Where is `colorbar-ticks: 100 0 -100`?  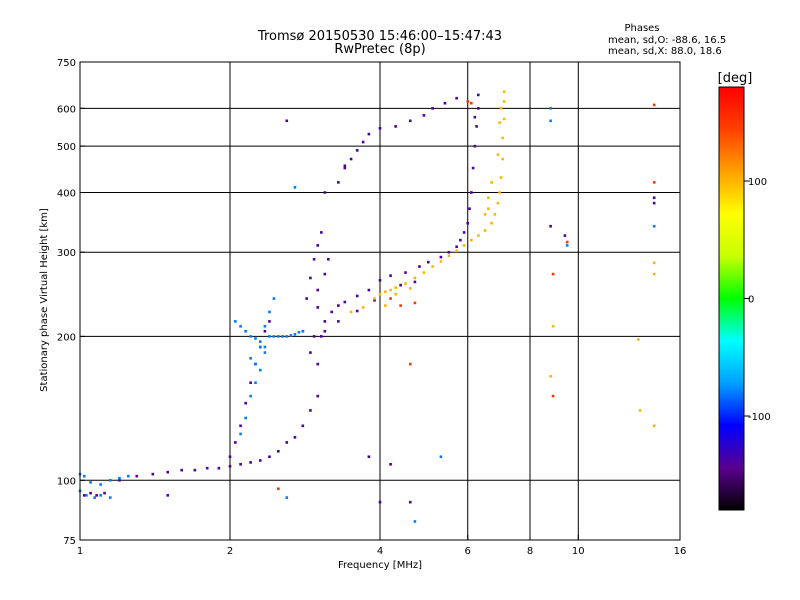
colorbar-ticks: 100 0 -100 is located at coordinates (757, 300).